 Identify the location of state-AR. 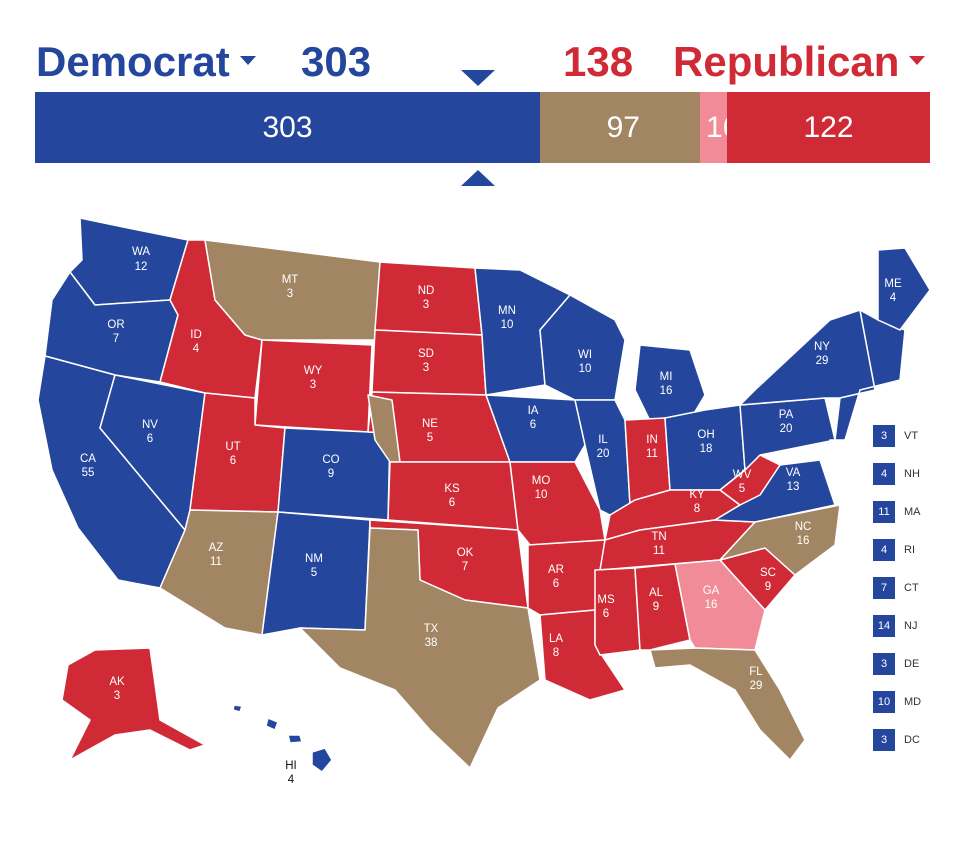
(566, 577).